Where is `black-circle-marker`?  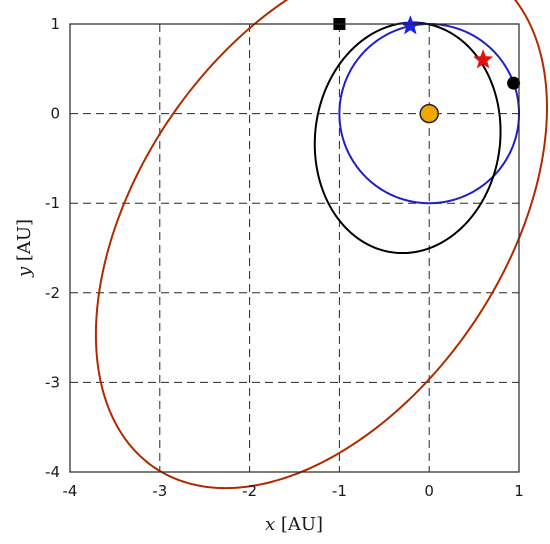 black-circle-marker is located at coordinates (514, 83).